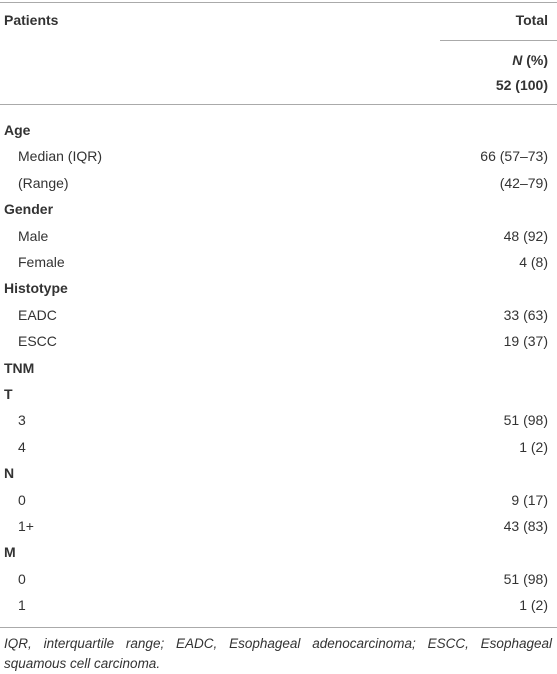 The image size is (557, 674). What do you see at coordinates (37, 314) in the screenshot?
I see `row-label: EADC` at bounding box center [37, 314].